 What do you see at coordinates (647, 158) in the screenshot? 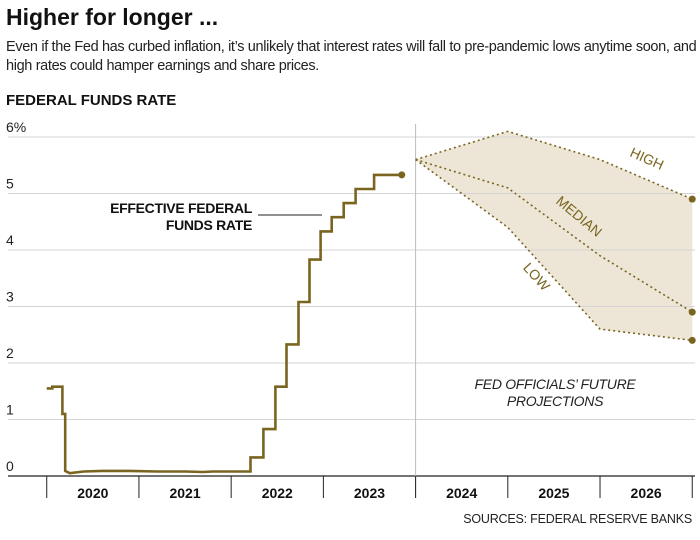
I see `series-label: HIGH` at bounding box center [647, 158].